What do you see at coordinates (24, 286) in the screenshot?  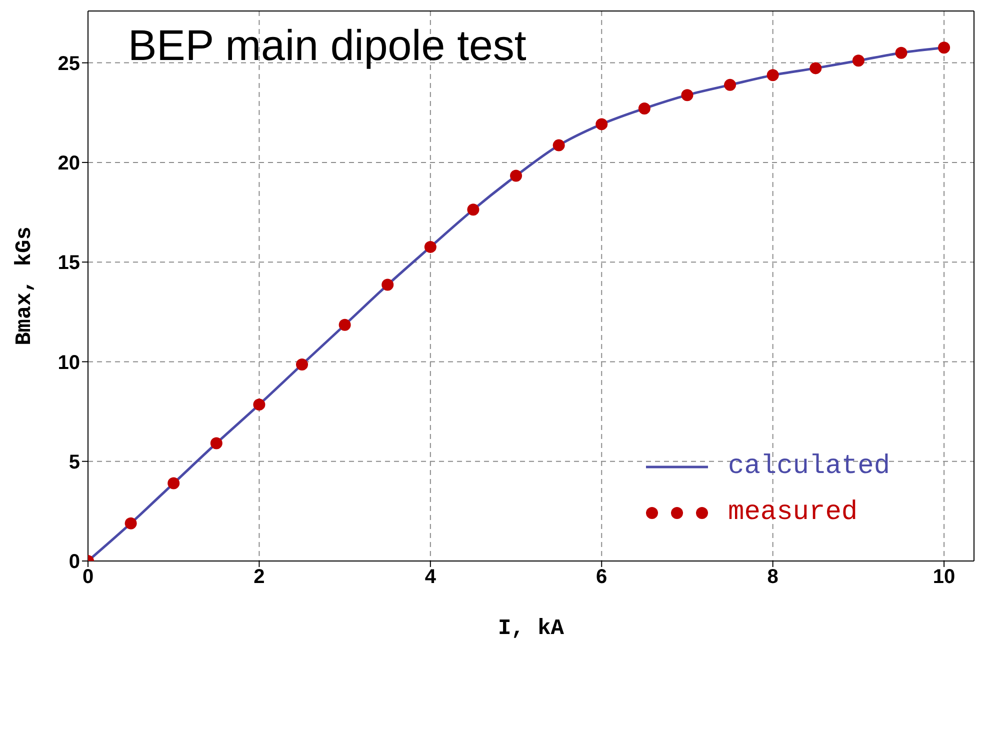 I see `y-axis-title: Bmax, kGs` at bounding box center [24, 286].